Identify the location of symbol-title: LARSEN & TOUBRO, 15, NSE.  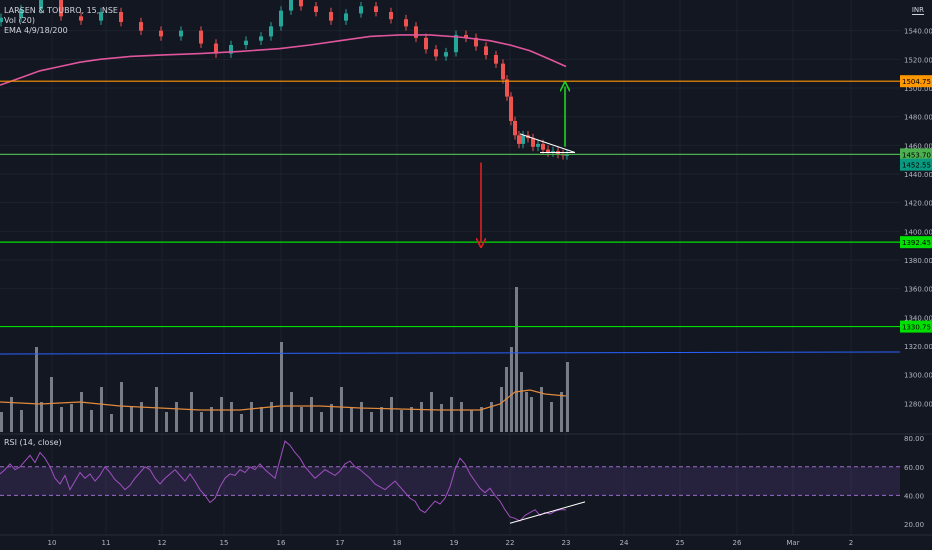
(61, 10).